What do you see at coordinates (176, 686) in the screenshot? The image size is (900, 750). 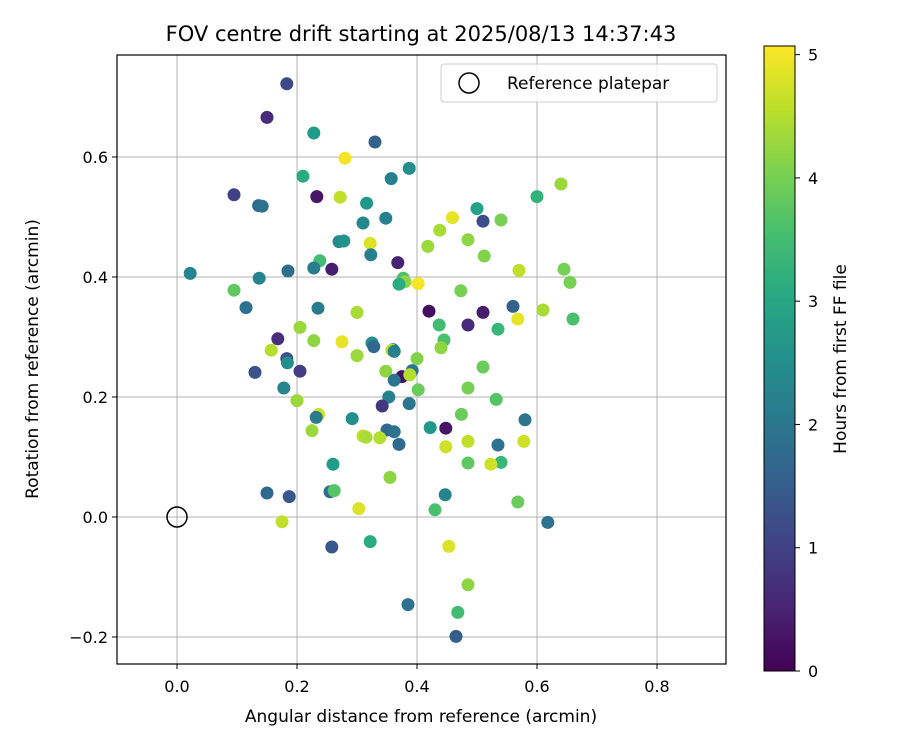 I see `x-tick-label: 0.0` at bounding box center [176, 686].